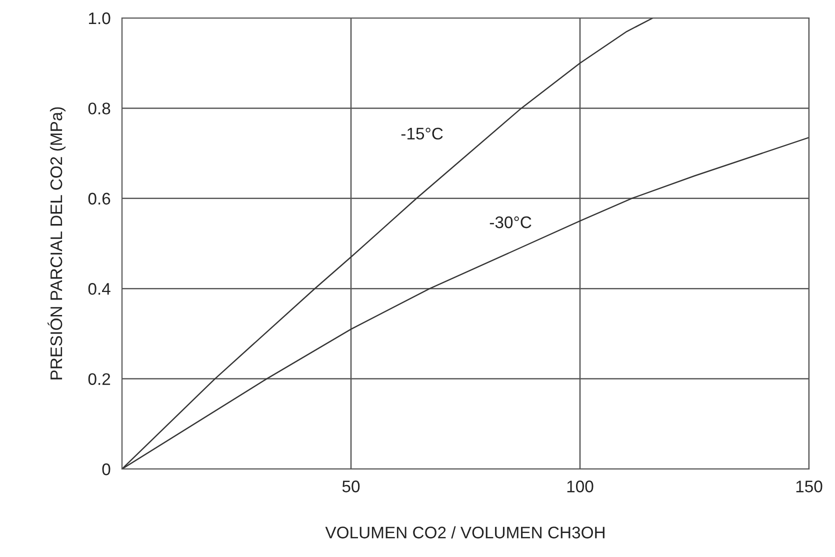 This screenshot has height=557, width=835. I want to click on y-tick-label: 0.2, so click(99, 379).